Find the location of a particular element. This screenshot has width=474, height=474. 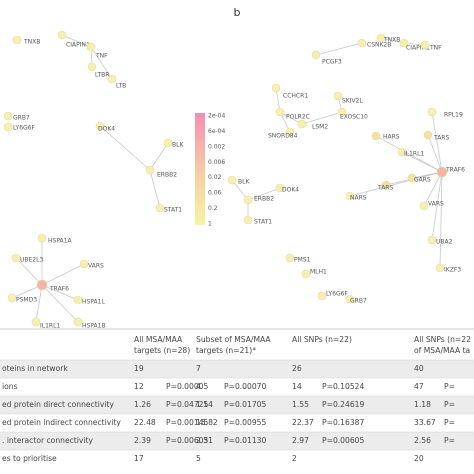

cell-p: P=0.01705 is located at coordinates (245, 404).